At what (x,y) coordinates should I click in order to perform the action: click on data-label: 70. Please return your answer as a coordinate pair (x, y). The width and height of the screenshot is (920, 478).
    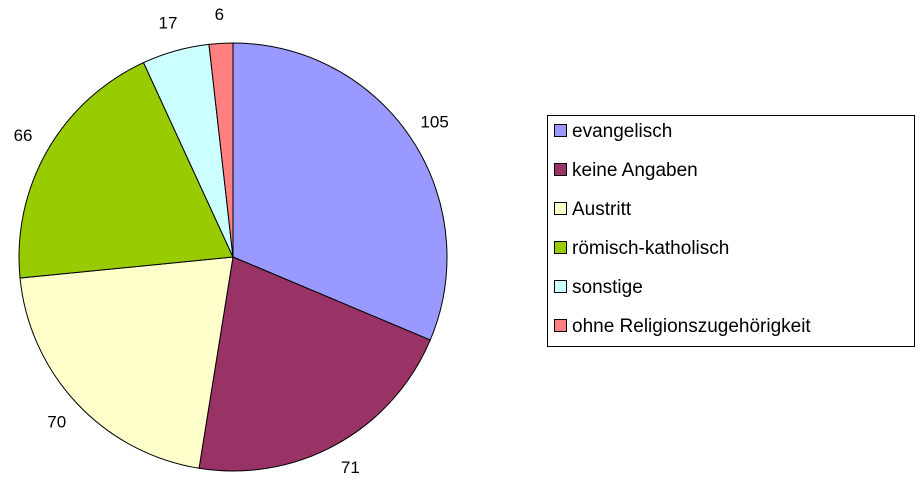
    Looking at the image, I should click on (56, 421).